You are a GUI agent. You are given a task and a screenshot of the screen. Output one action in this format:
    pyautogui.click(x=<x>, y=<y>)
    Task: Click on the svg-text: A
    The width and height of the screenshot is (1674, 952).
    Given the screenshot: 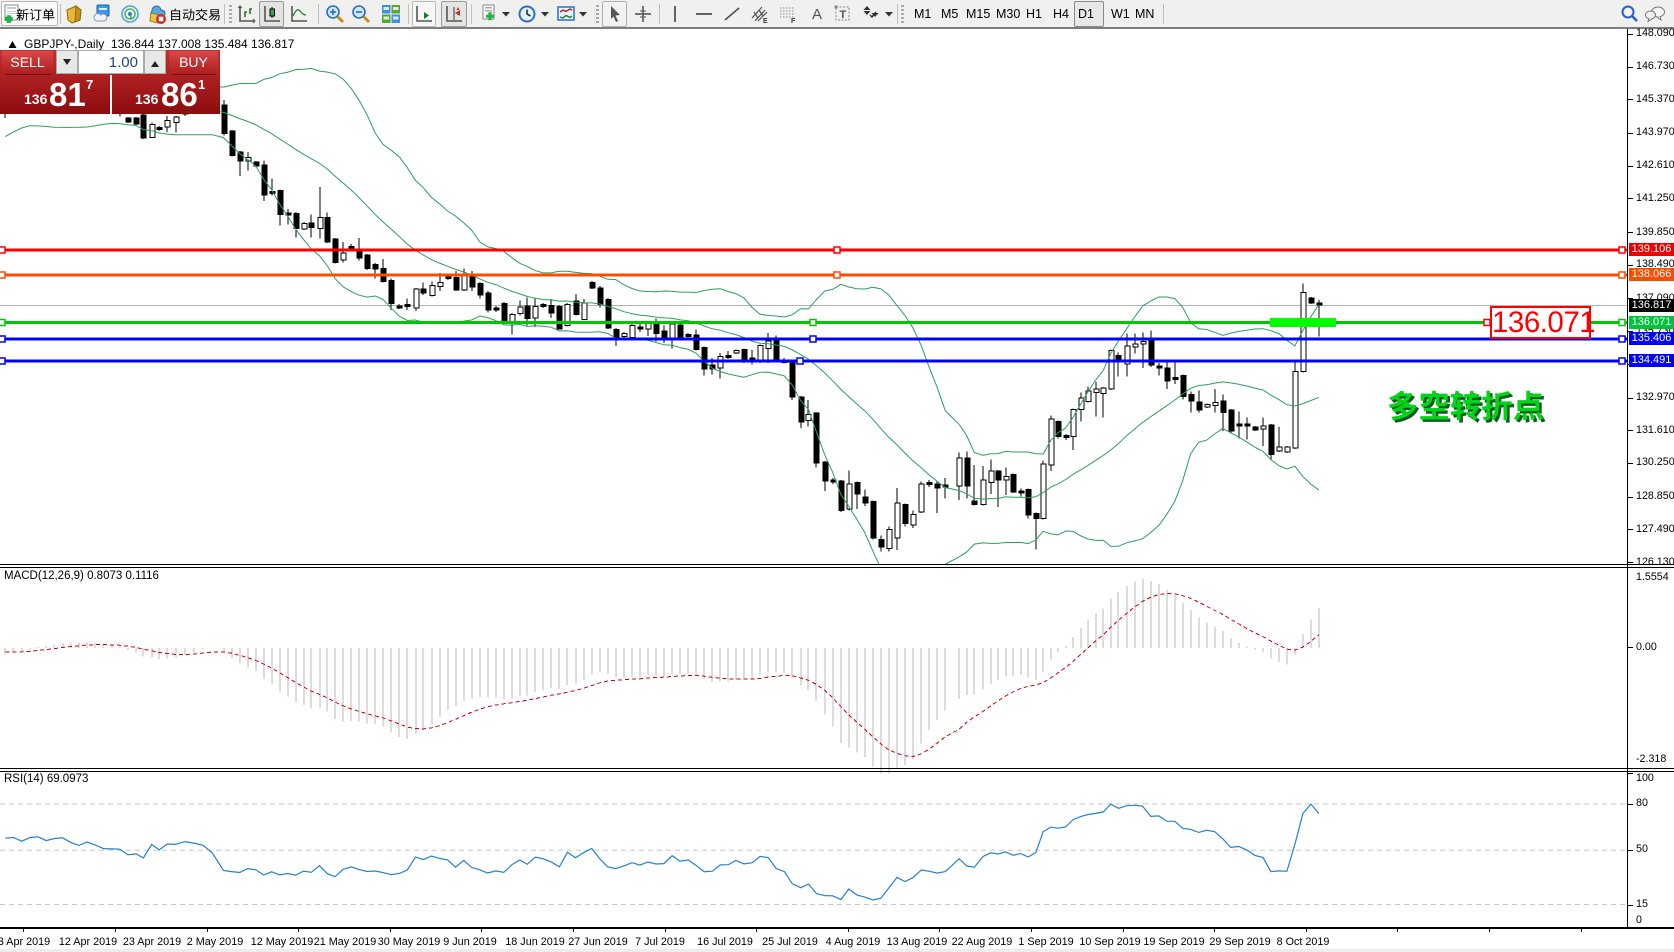 What is the action you would take?
    pyautogui.click(x=817, y=14)
    